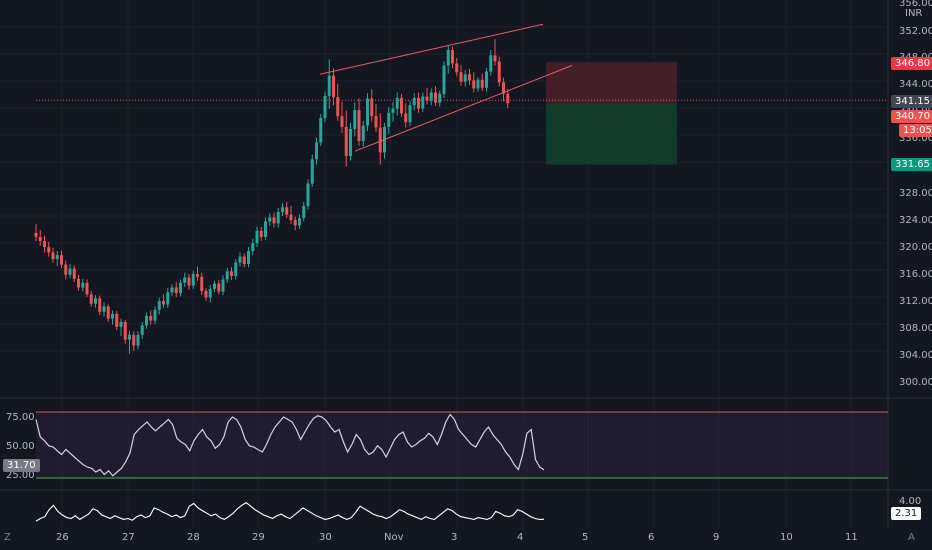 This screenshot has width=932, height=550. Describe the element at coordinates (915, 138) in the screenshot. I see `price-axis-tick: 336.00` at that location.